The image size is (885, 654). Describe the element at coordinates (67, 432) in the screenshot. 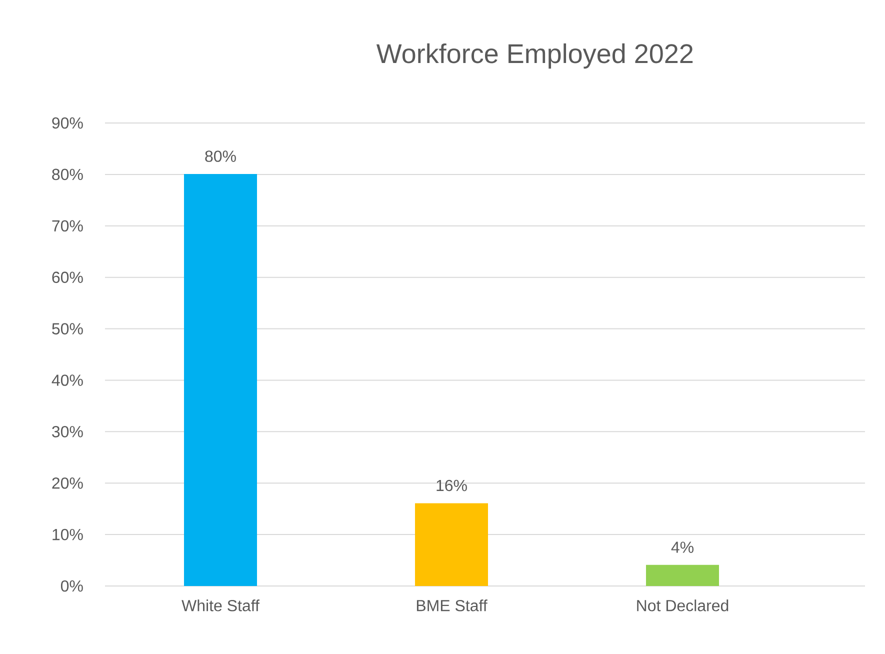

I see `y-tick-label: 30%` at that location.